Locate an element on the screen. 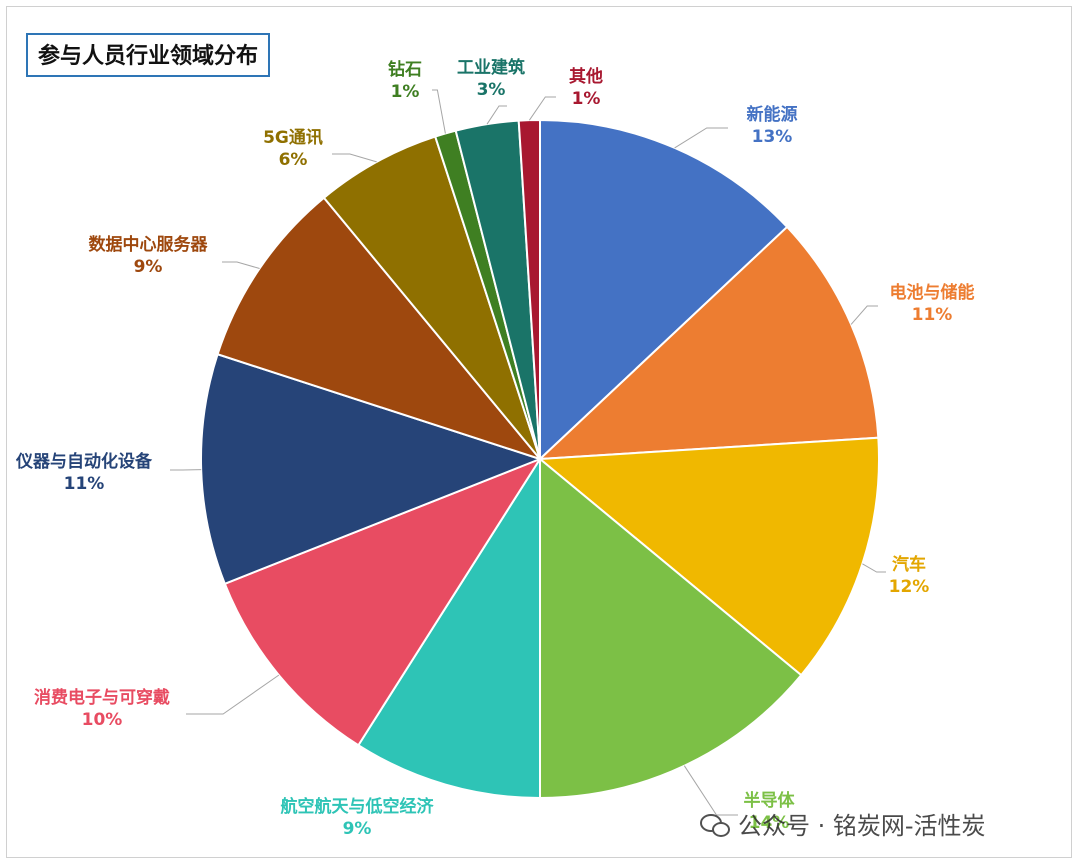  slice-pct-10: 3% is located at coordinates (491, 90).